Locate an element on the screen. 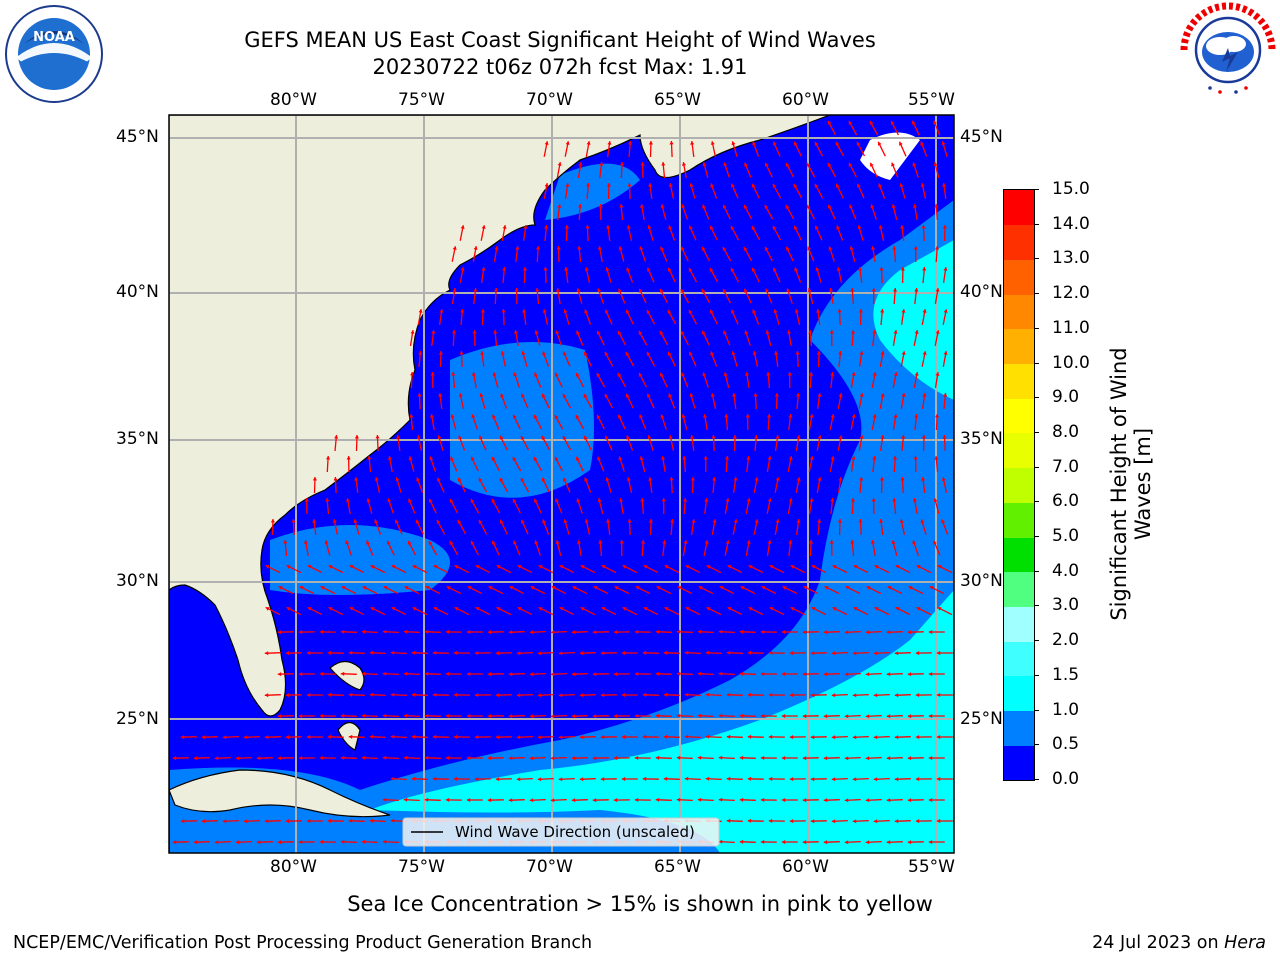  lat-tick-left: 30°N is located at coordinates (137, 581).